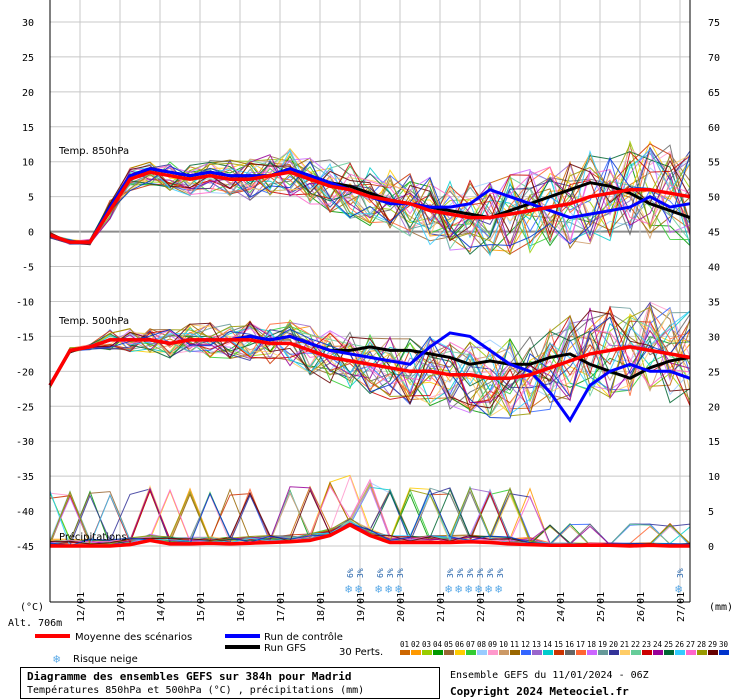 Image resolution: width=740 pixels, height=700 pixels. Describe the element at coordinates (711, 547) in the screenshot. I see `right-tick-label: 0` at that location.